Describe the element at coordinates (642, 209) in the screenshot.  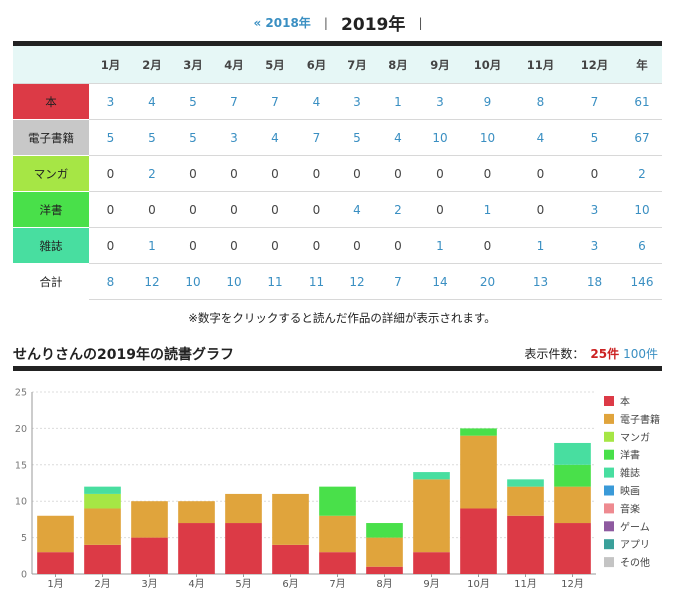
I see `year-total-link: 10` at that location.